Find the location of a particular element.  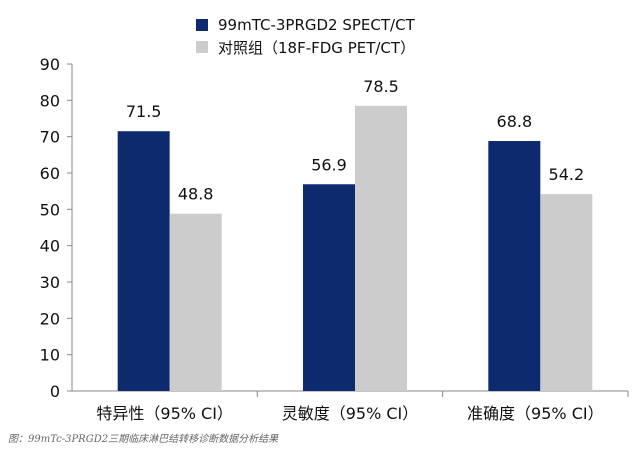

data-label-s2-c1: 48.8 is located at coordinates (196, 194).